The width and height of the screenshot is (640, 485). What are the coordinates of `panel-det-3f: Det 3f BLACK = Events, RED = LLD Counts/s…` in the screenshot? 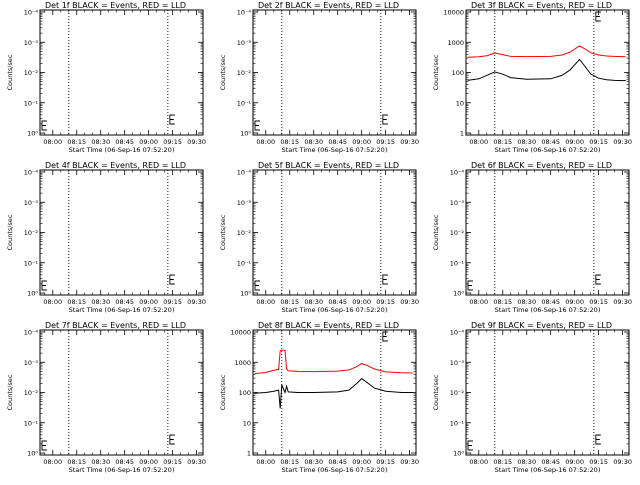 It's located at (532, 77).